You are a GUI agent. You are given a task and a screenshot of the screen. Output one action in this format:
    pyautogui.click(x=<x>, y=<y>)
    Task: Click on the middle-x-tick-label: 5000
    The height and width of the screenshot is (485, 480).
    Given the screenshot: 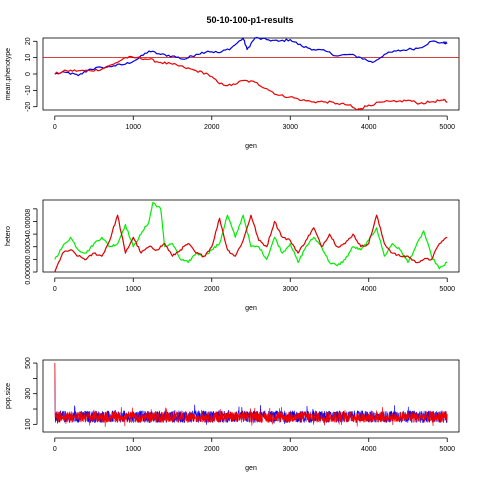 What is the action you would take?
    pyautogui.click(x=447, y=289)
    